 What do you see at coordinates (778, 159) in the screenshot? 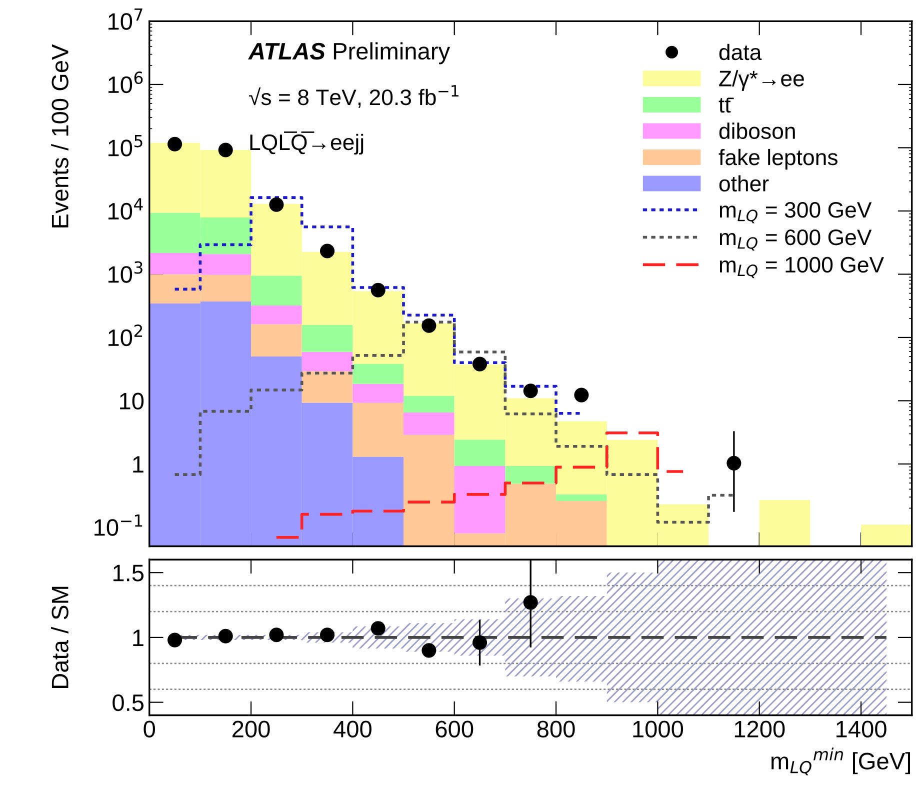
I see `legend-label: fake leptons` at bounding box center [778, 159].